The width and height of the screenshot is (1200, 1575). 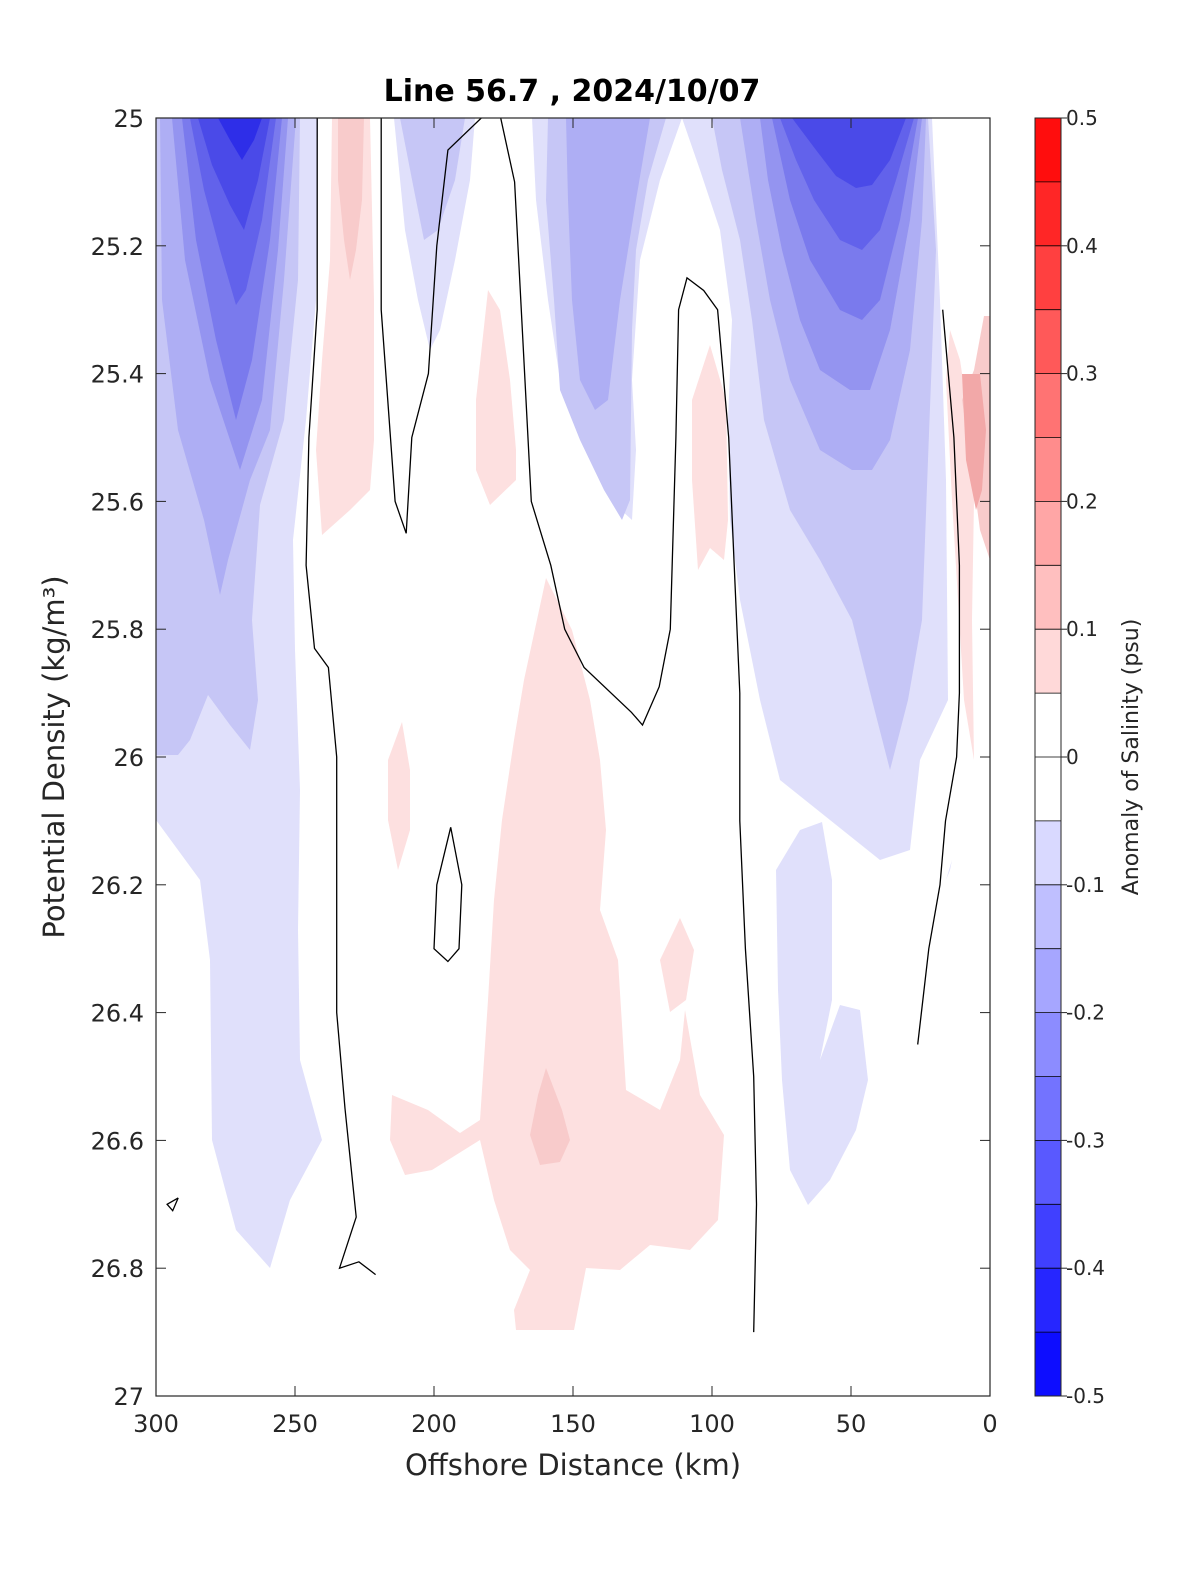 I want to click on contour-region-neg-0.15-c, so click(x=608, y=264).